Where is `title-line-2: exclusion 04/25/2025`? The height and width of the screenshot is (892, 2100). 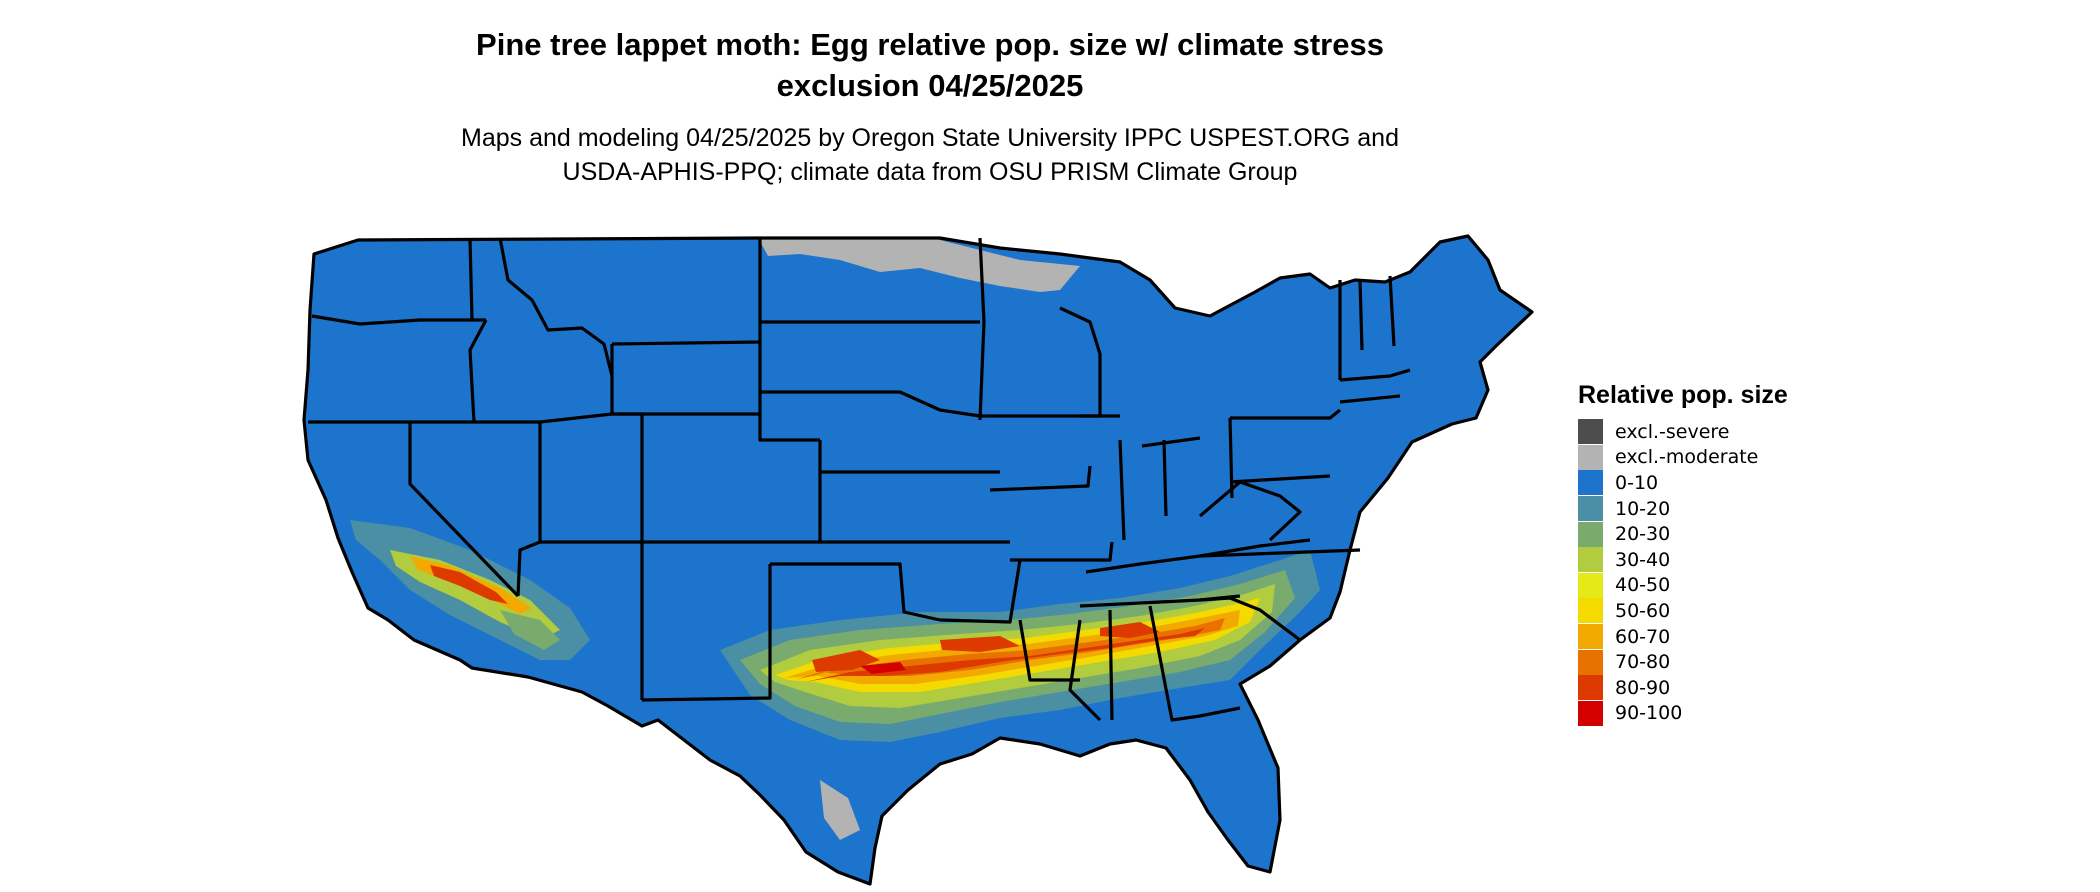
title-line-2: exclusion 04/25/2025 is located at coordinates (930, 85).